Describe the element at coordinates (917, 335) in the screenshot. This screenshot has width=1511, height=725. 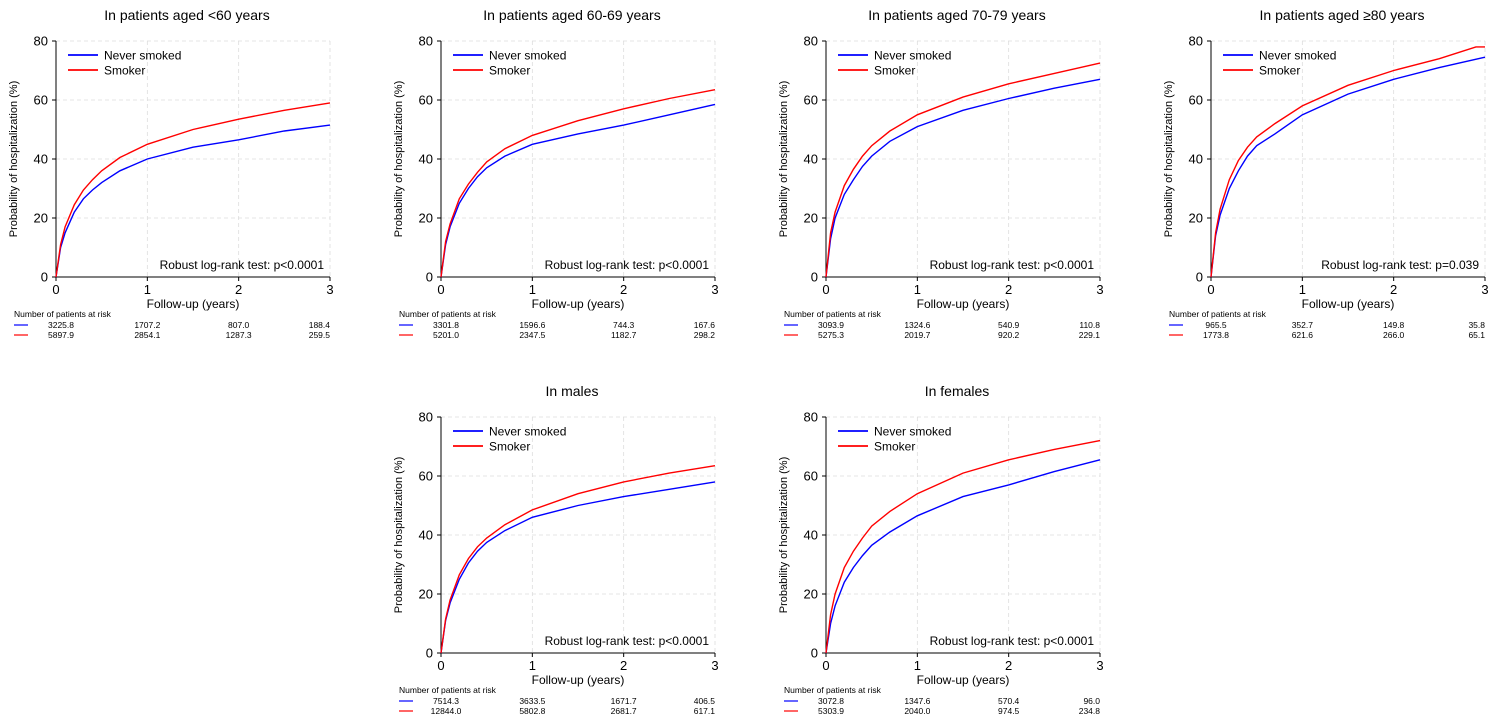
I see `risk-value-smoker: 2019.7` at that location.